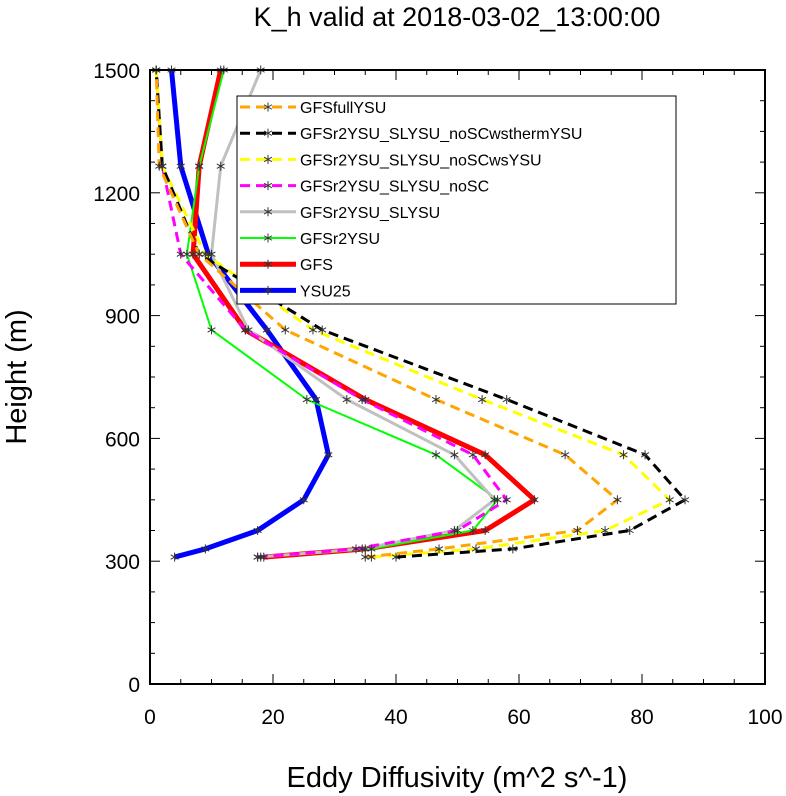  What do you see at coordinates (17, 376) in the screenshot?
I see `y-axis-label: Height (m)` at bounding box center [17, 376].